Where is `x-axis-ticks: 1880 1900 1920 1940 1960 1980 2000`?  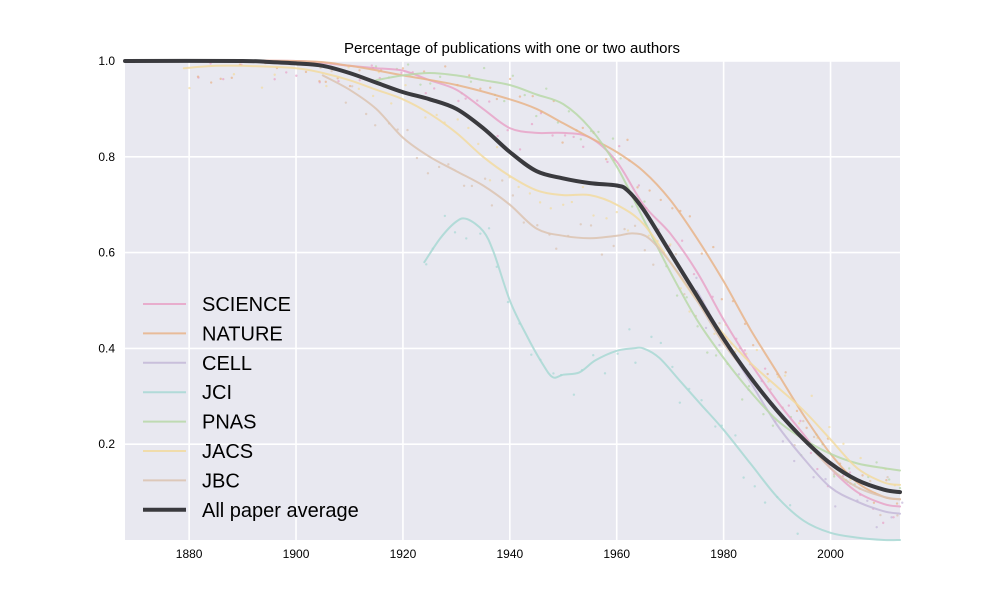 x-axis-ticks: 1880 1900 1920 1940 1960 1980 2000 is located at coordinates (510, 554).